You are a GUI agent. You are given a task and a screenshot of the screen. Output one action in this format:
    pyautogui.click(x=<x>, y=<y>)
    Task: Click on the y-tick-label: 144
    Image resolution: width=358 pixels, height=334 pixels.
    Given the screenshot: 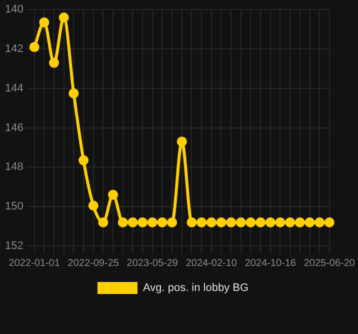 What is the action you would take?
    pyautogui.click(x=14, y=88)
    